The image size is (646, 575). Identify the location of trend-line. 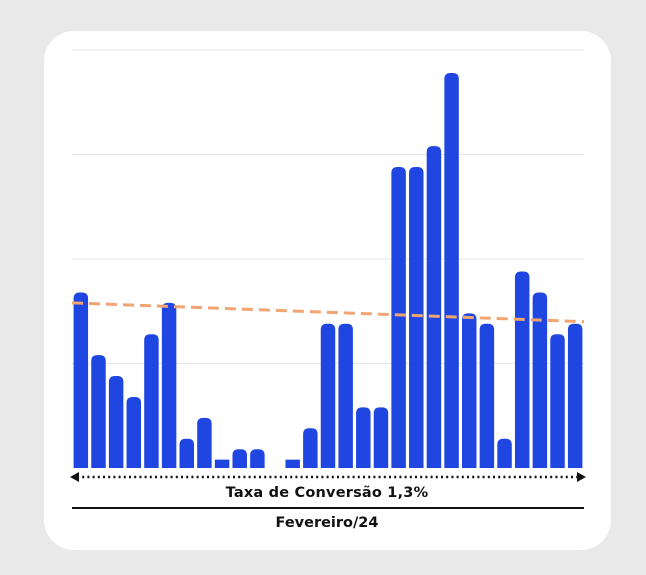
(328, 312).